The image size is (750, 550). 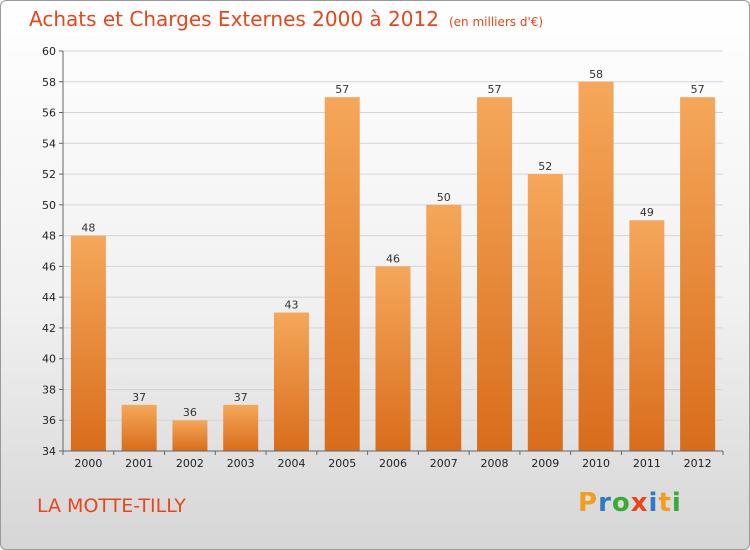 What do you see at coordinates (190, 435) in the screenshot?
I see `bar-2002` at bounding box center [190, 435].